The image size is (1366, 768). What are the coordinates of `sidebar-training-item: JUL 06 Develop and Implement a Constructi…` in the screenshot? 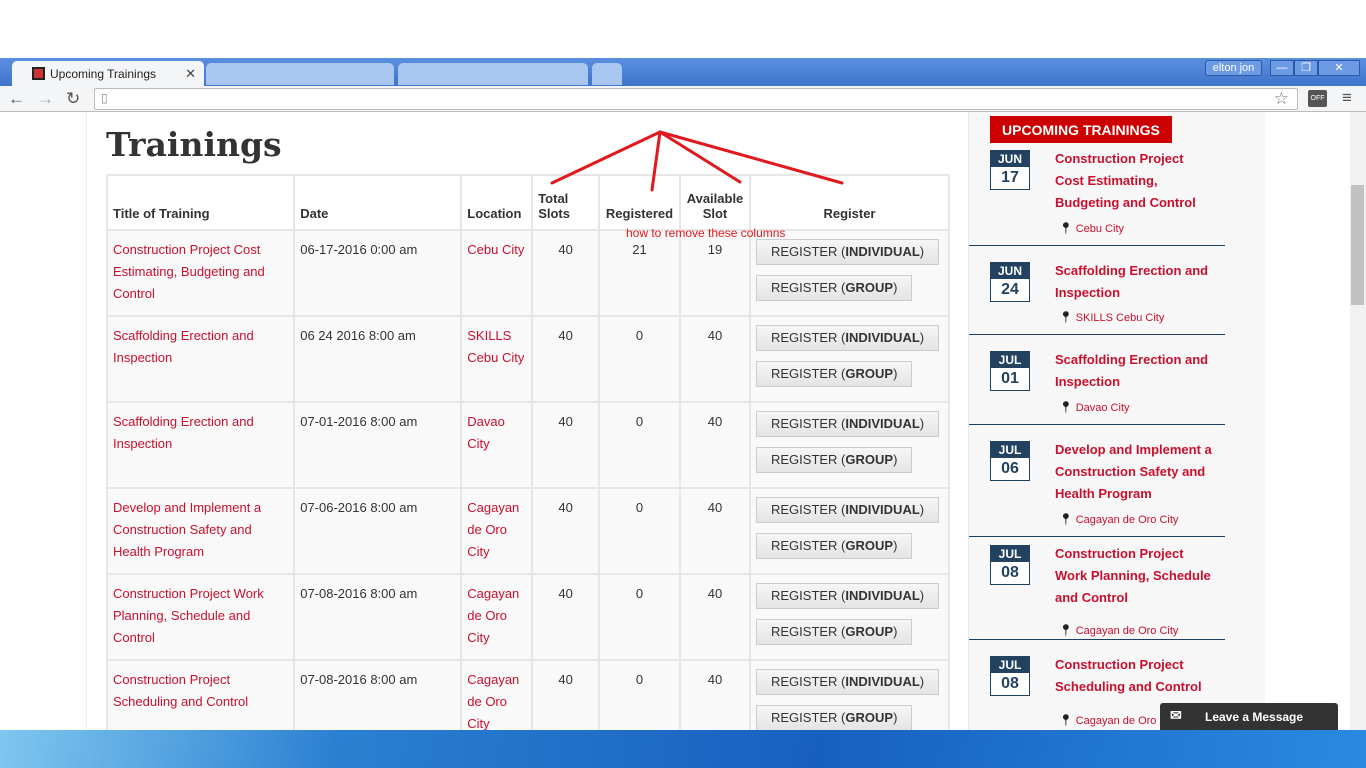 It's located at (1097, 485).